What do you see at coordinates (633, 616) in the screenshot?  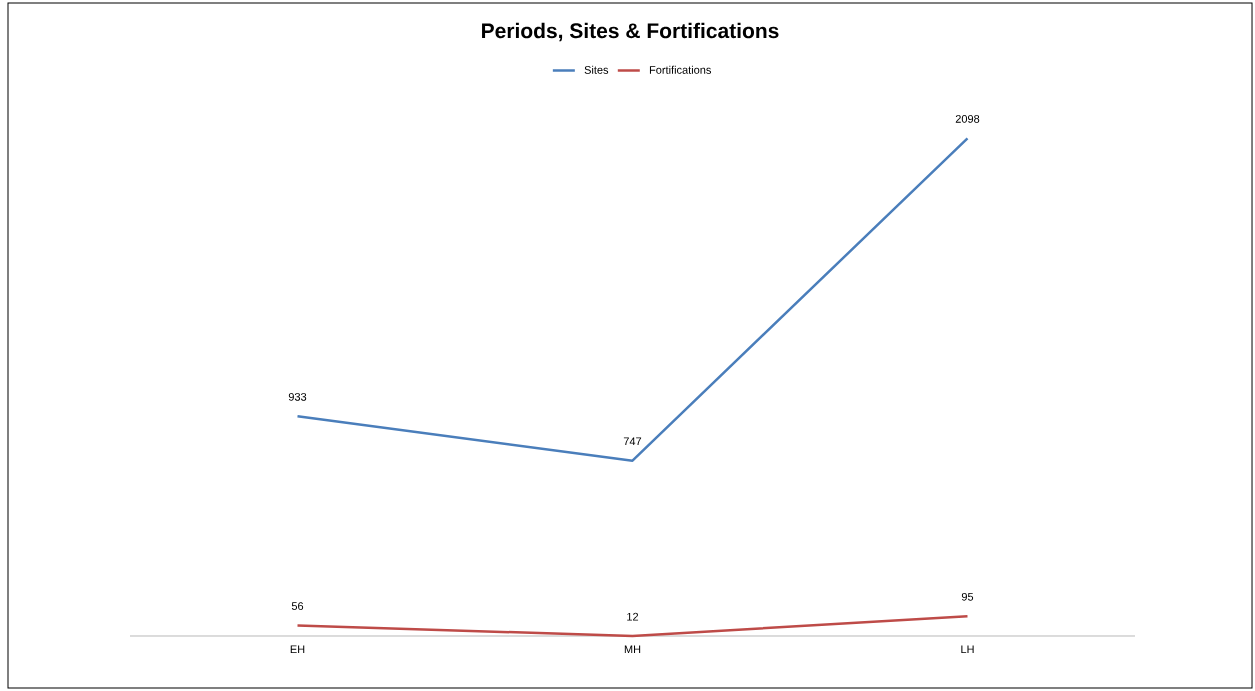 I see `data-label: 12` at bounding box center [633, 616].